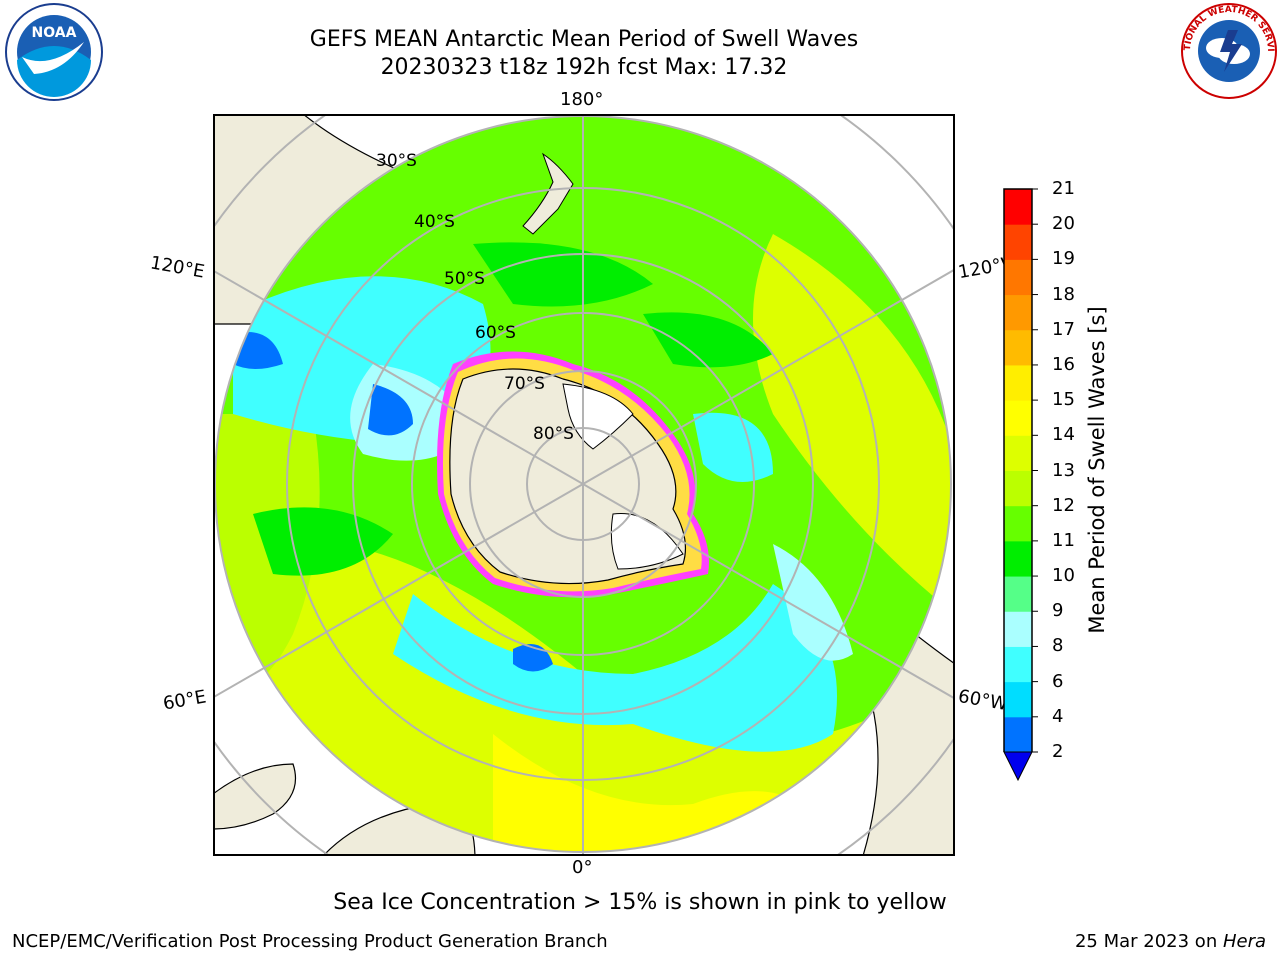  I want to click on colorbar-tick-label: 13, so click(1063, 470).